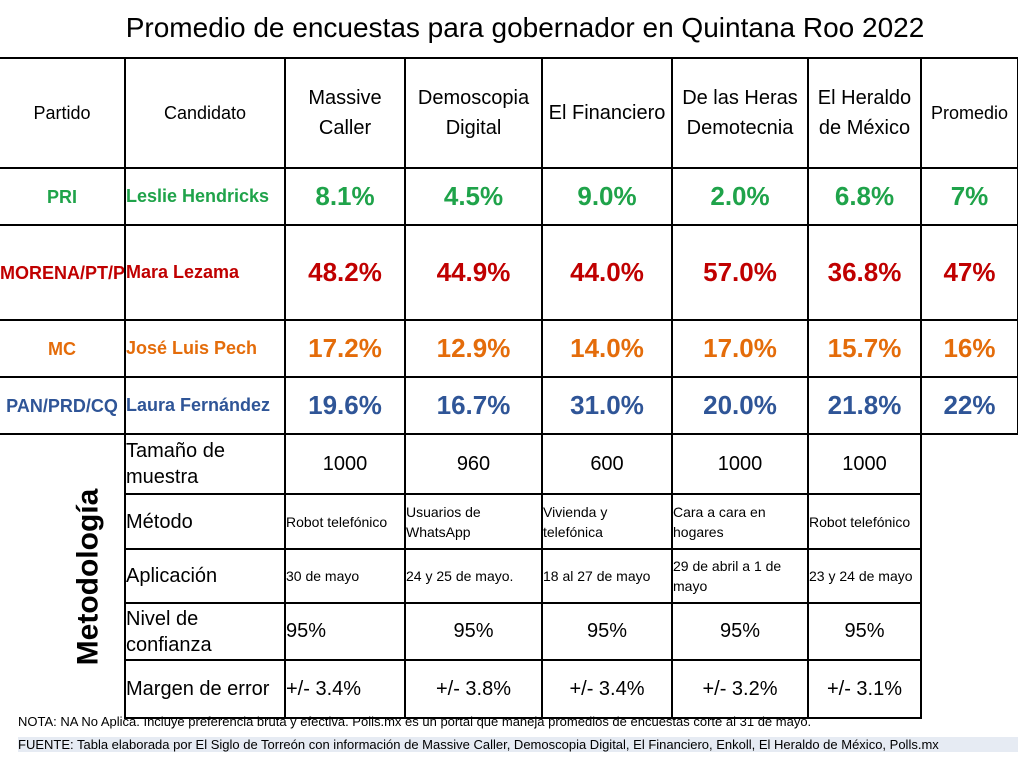  I want to click on methodology-value: Vivienda y telefónica, so click(607, 521).